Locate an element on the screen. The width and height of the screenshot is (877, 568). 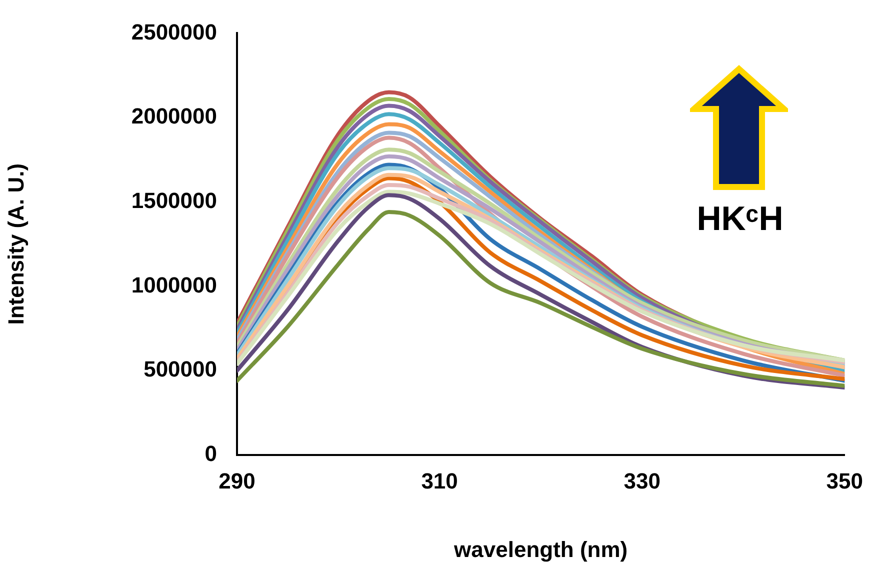
y-tick-label: 2000000 is located at coordinates (174, 116).